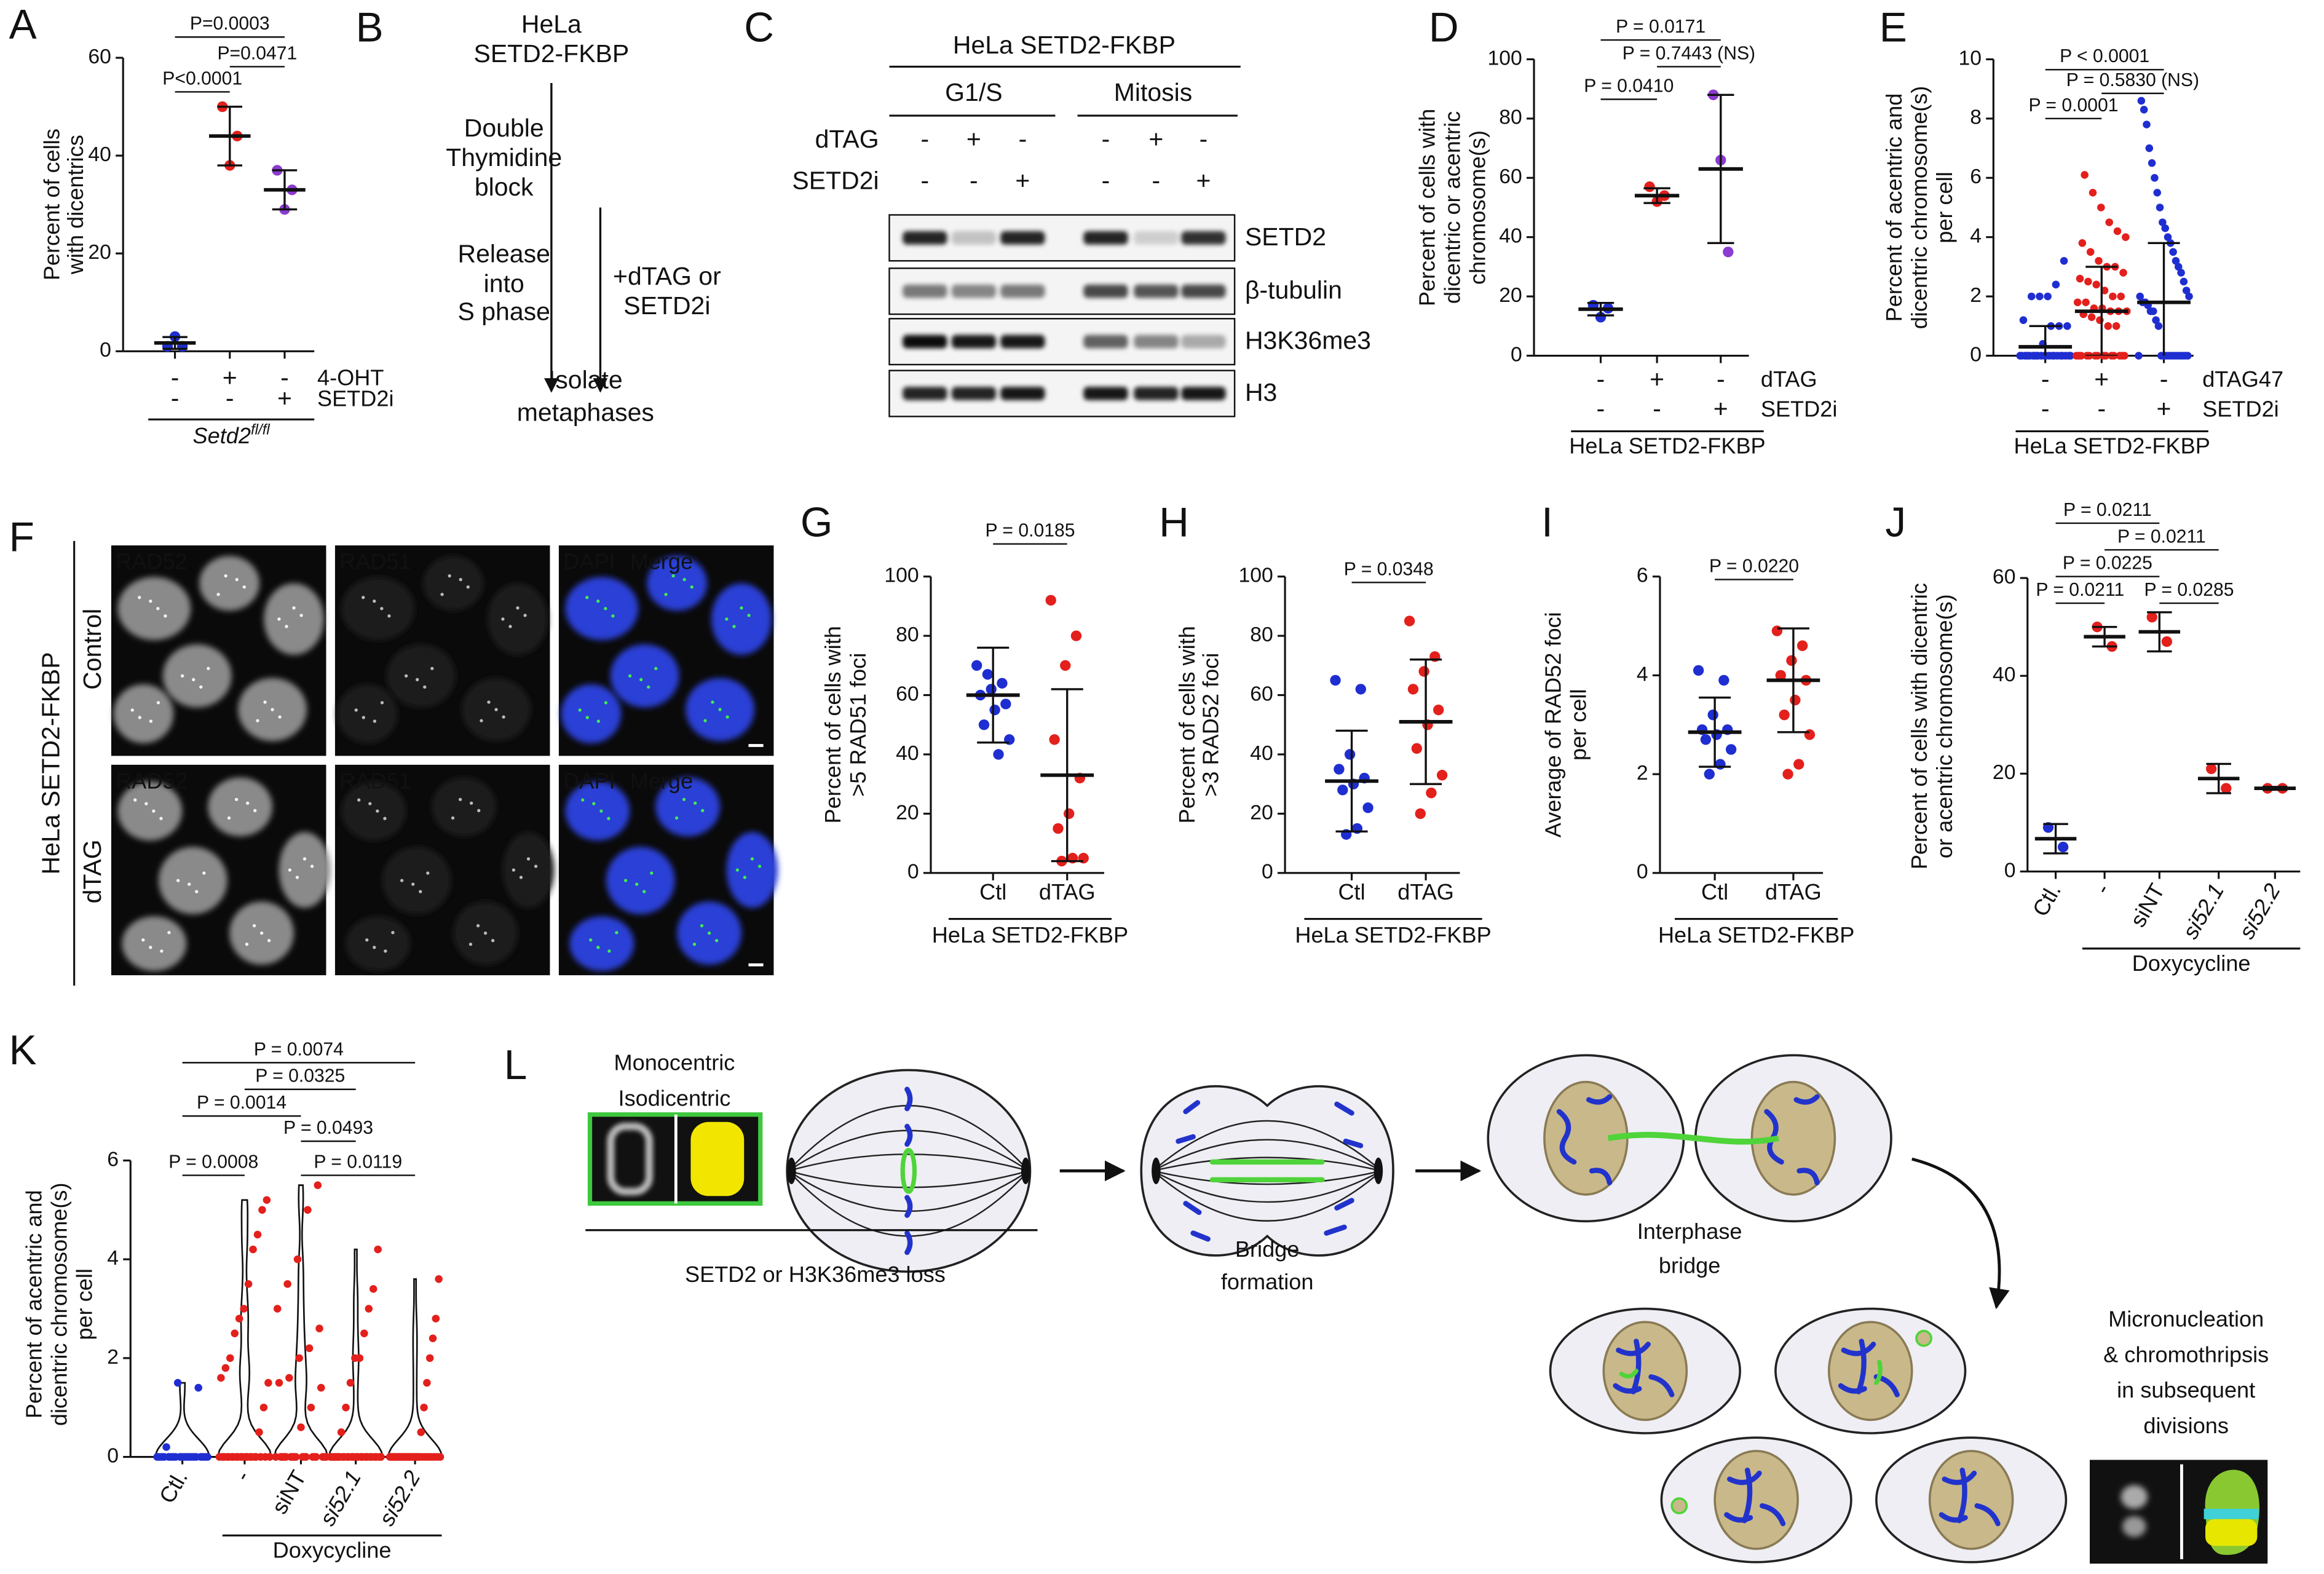 This screenshot has width=2324, height=1574. What do you see at coordinates (1064, 45) in the screenshot?
I see `blot-title: HeLa SETD2-FKBP` at bounding box center [1064, 45].